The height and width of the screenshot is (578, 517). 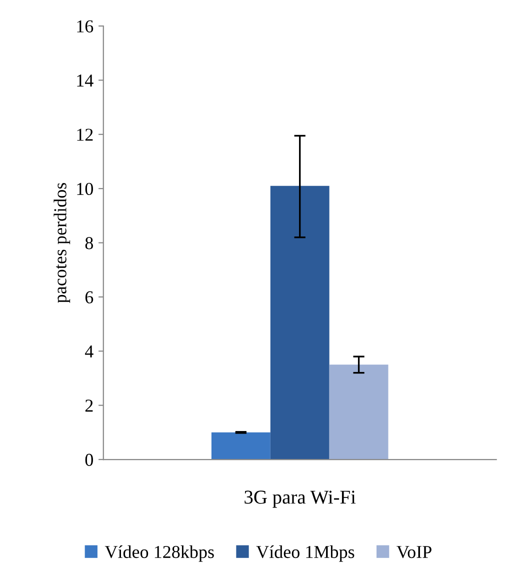 What do you see at coordinates (89, 406) in the screenshot?
I see `y-tick-label: 2` at bounding box center [89, 406].